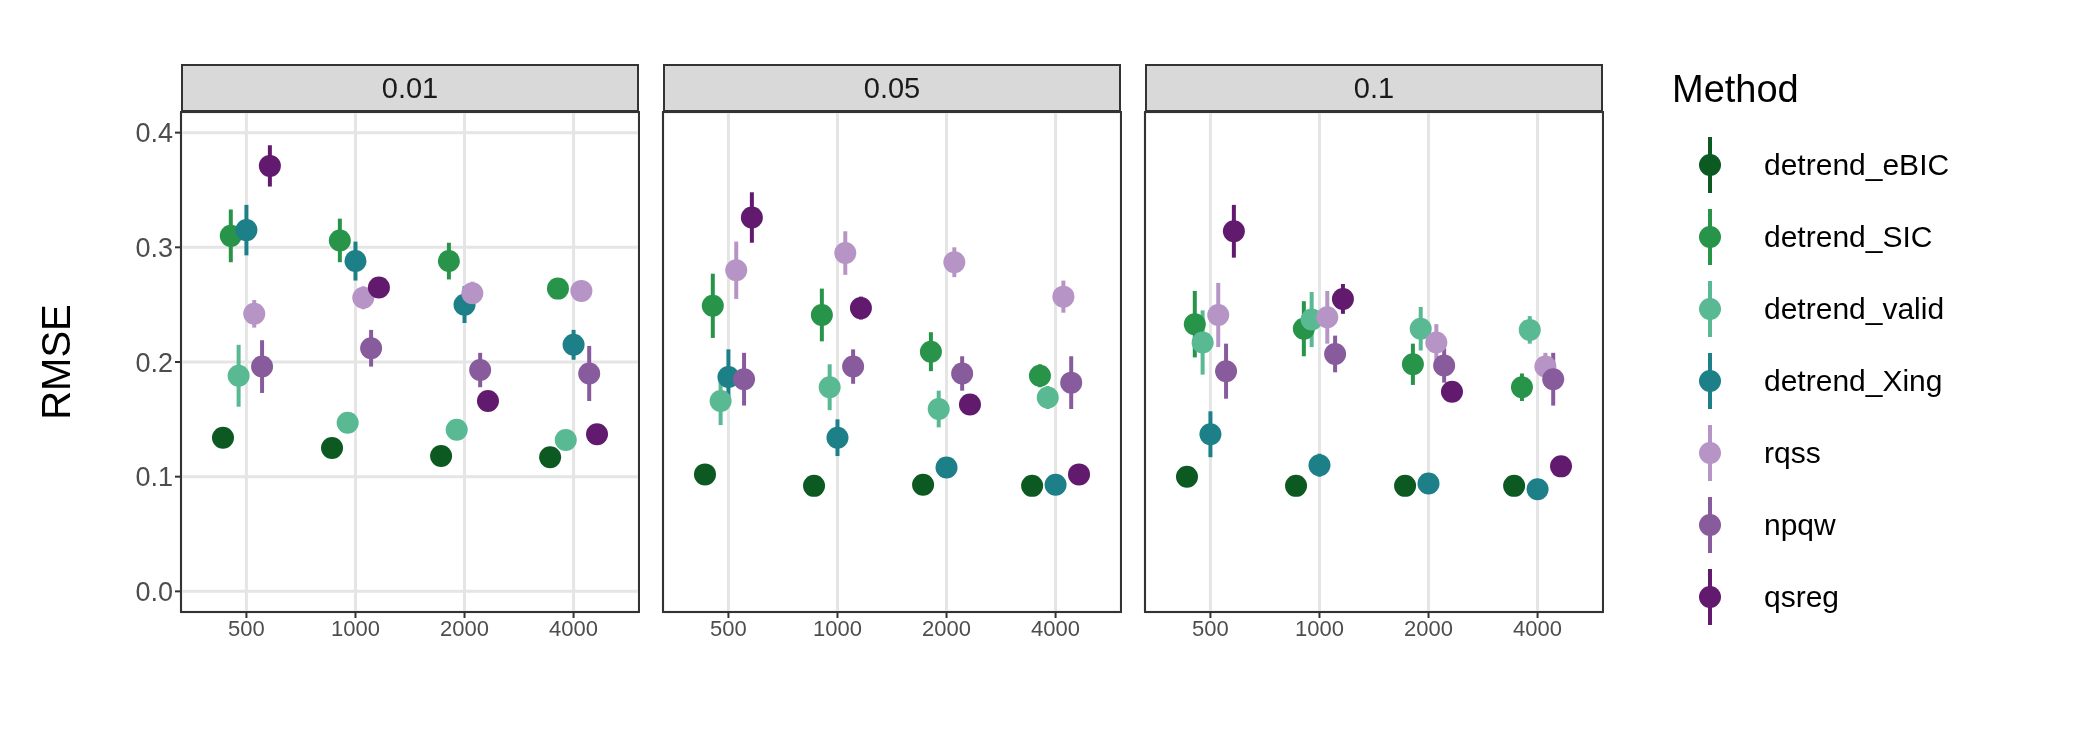 This screenshot has width=2100, height=750. Describe the element at coordinates (1857, 165) in the screenshot. I see `legend-label: detrend_eBIC` at that location.